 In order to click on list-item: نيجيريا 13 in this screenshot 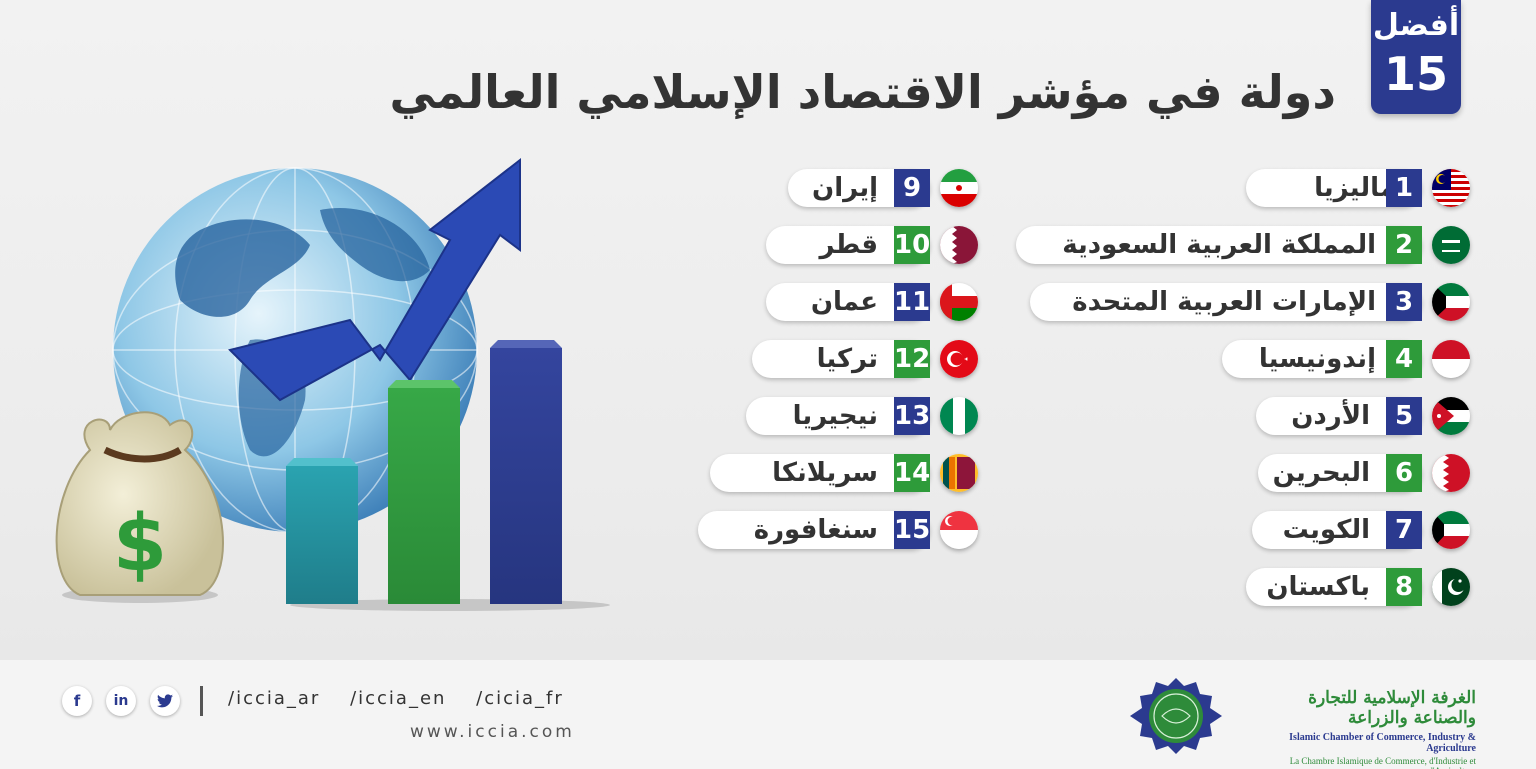, I will do `click(862, 416)`.